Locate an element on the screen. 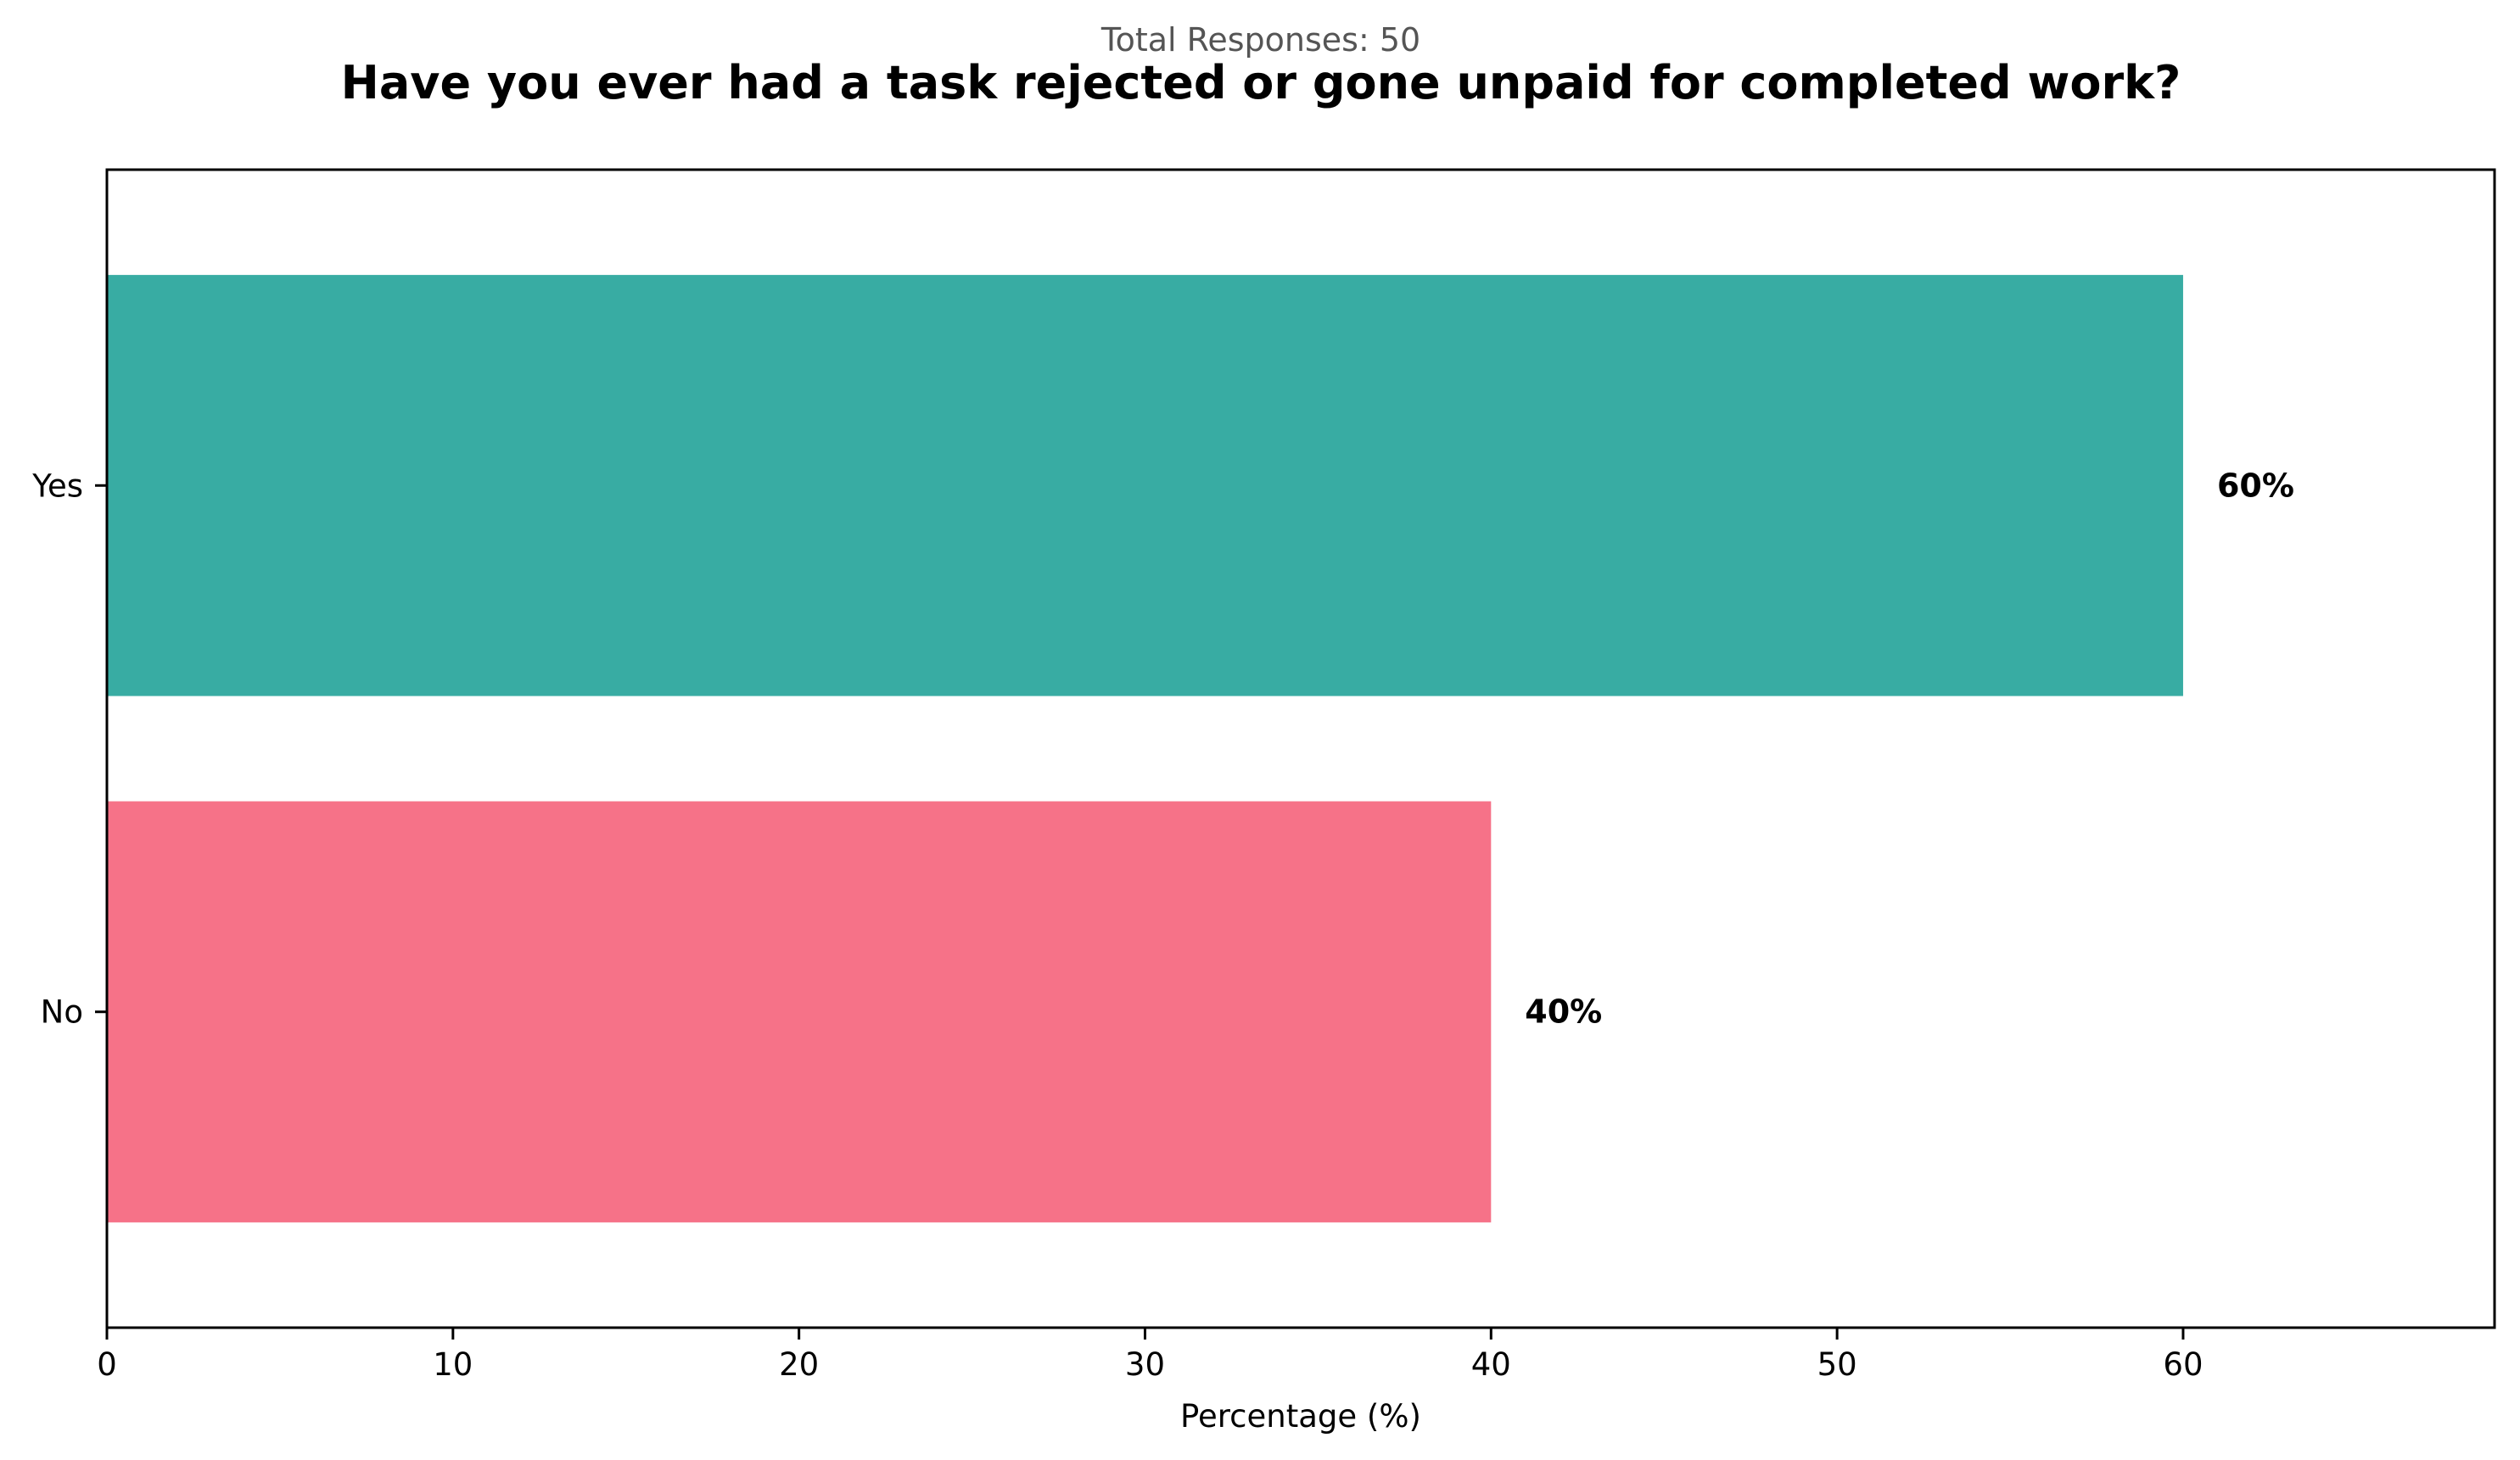 This screenshot has height=1460, width=2520. data-label-no: 40% is located at coordinates (1564, 1012).